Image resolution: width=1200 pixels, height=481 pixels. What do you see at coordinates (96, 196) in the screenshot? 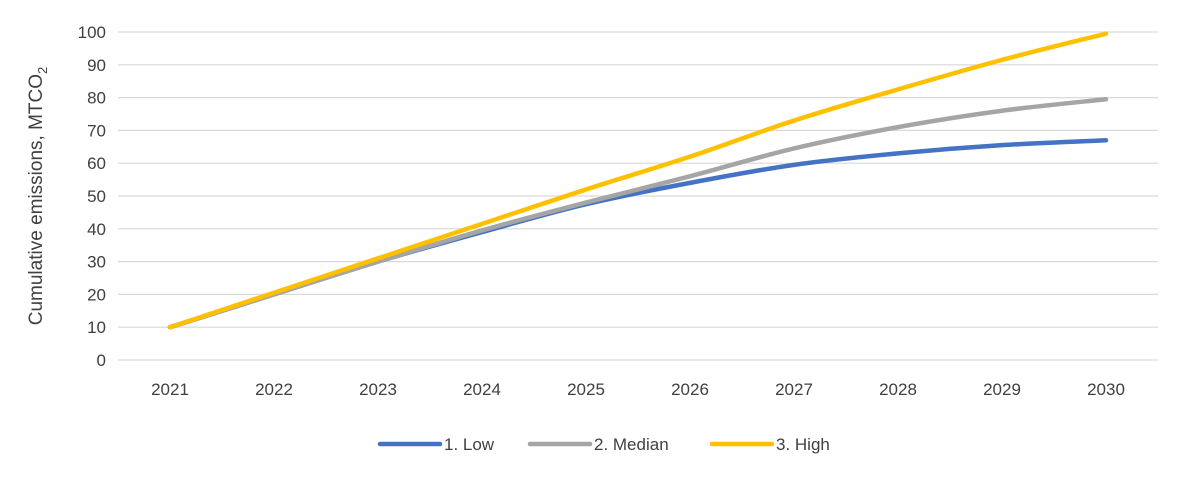
I see `y-tick-label: 50` at bounding box center [96, 196].